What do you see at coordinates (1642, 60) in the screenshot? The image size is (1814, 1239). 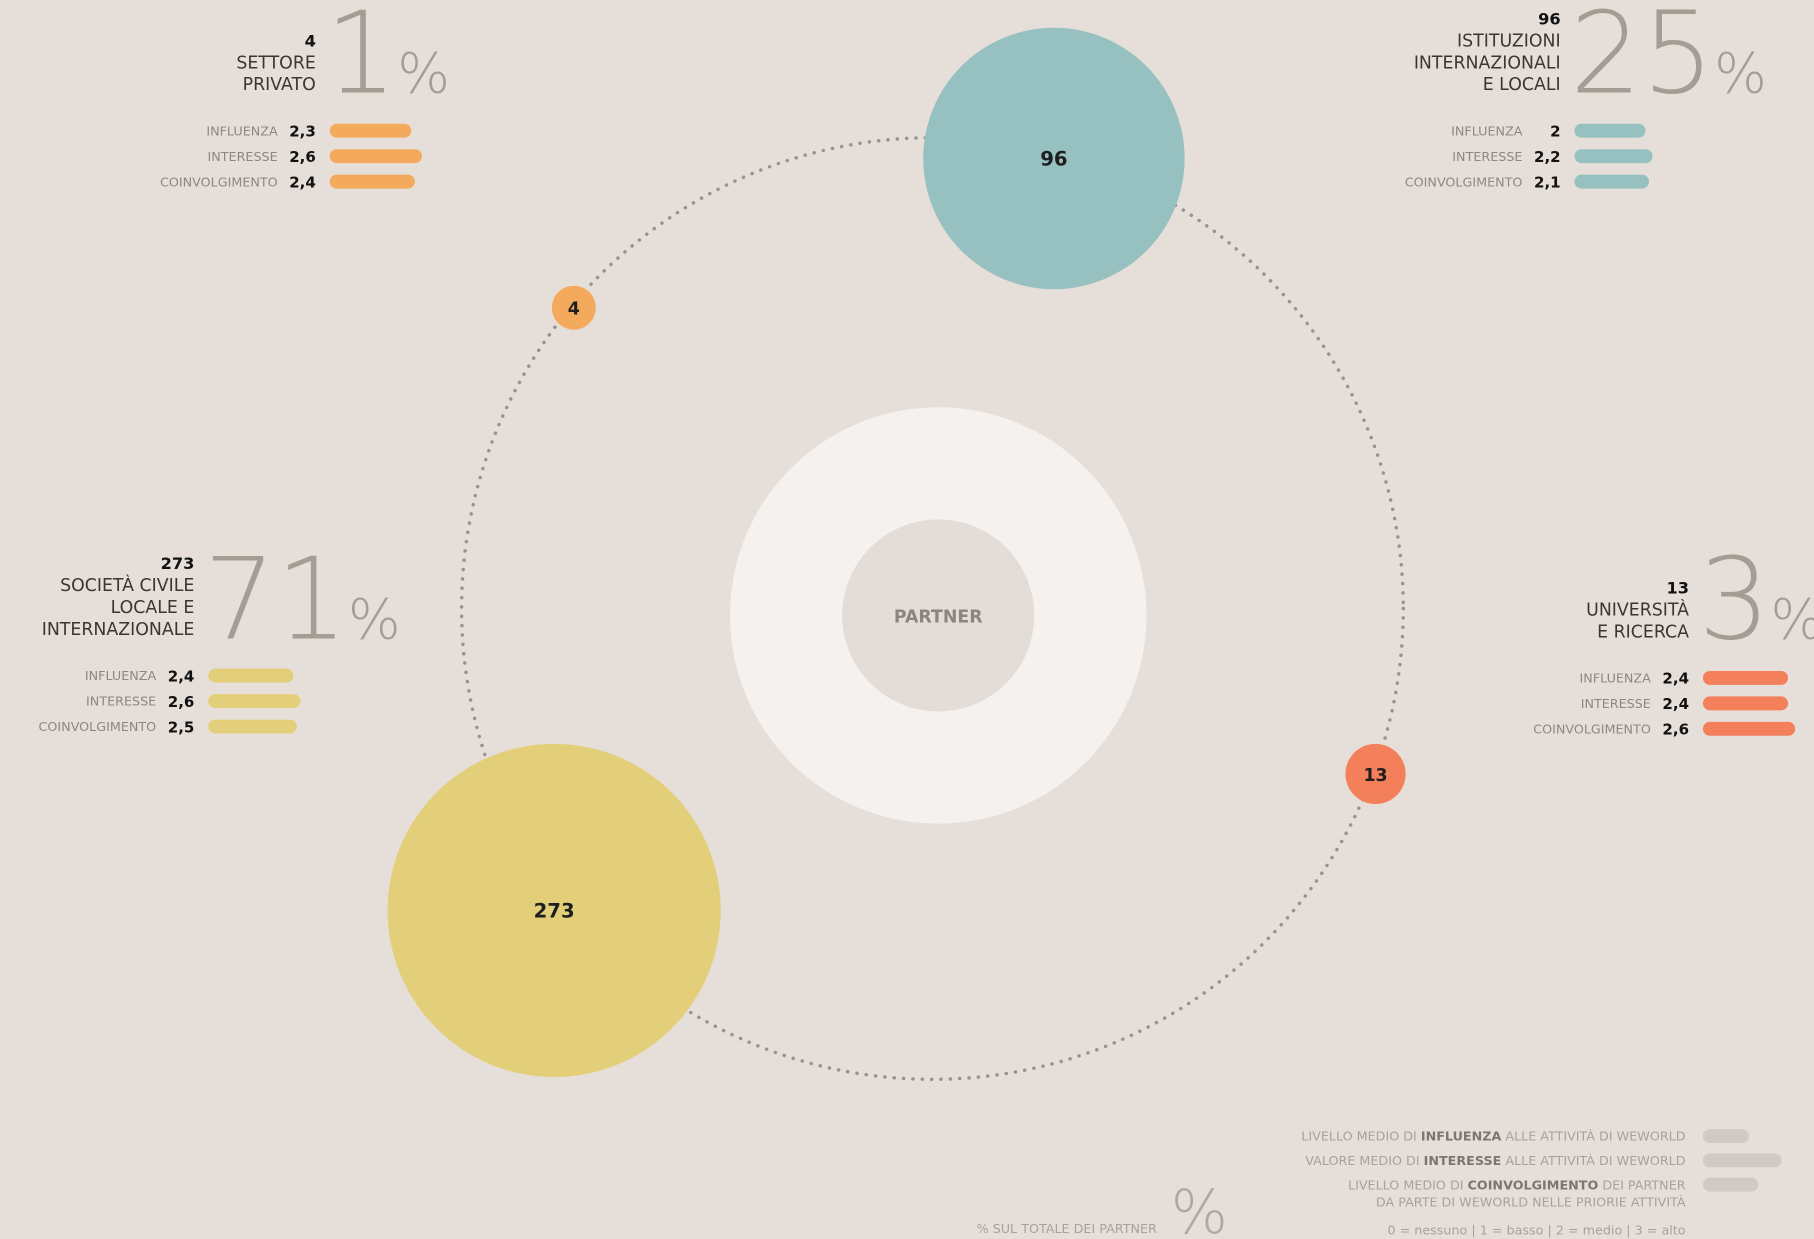 I see `percent-value: 25` at bounding box center [1642, 60].